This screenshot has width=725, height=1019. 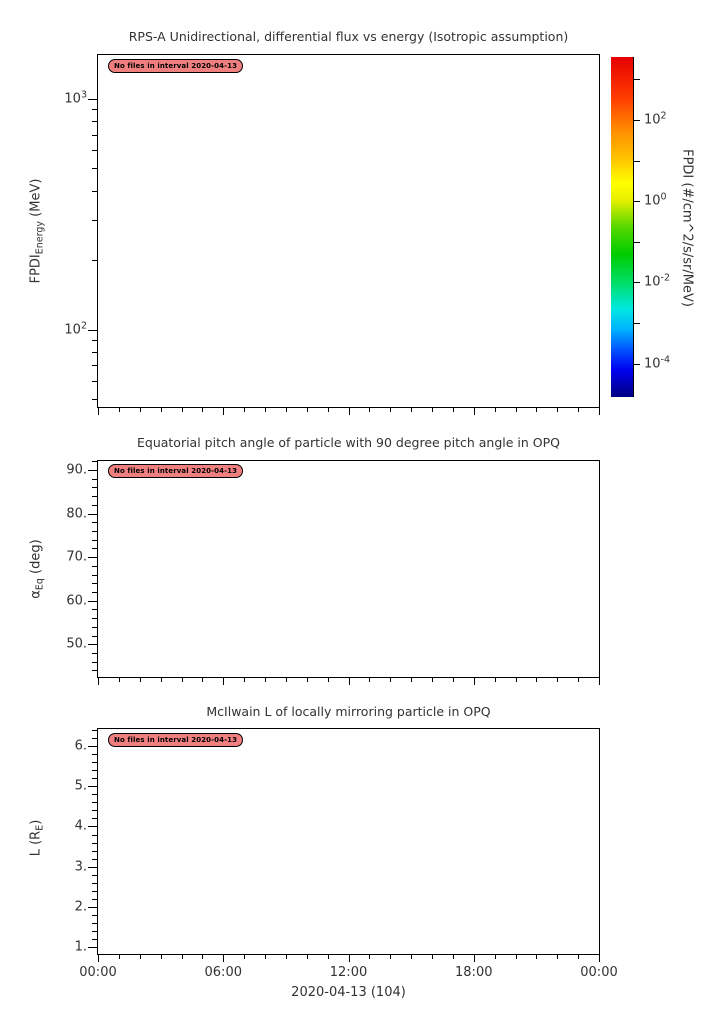 What do you see at coordinates (75, 329) in the screenshot?
I see `y-tick-label: 102` at bounding box center [75, 329].